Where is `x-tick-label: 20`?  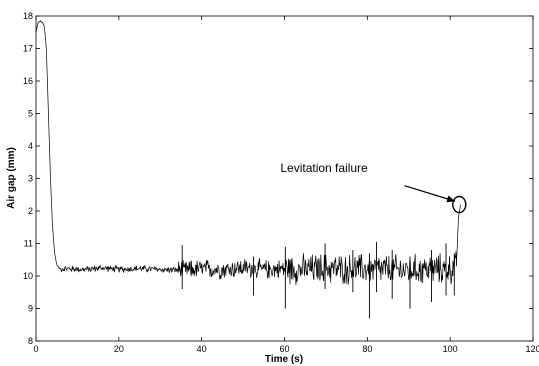
x-tick-label: 20 is located at coordinates (119, 349).